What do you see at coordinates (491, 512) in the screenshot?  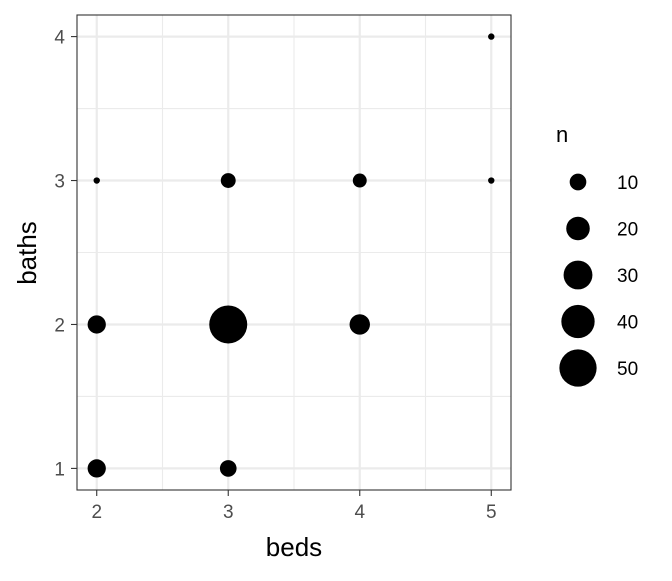 I see `x-tick-label: 5` at bounding box center [491, 512].